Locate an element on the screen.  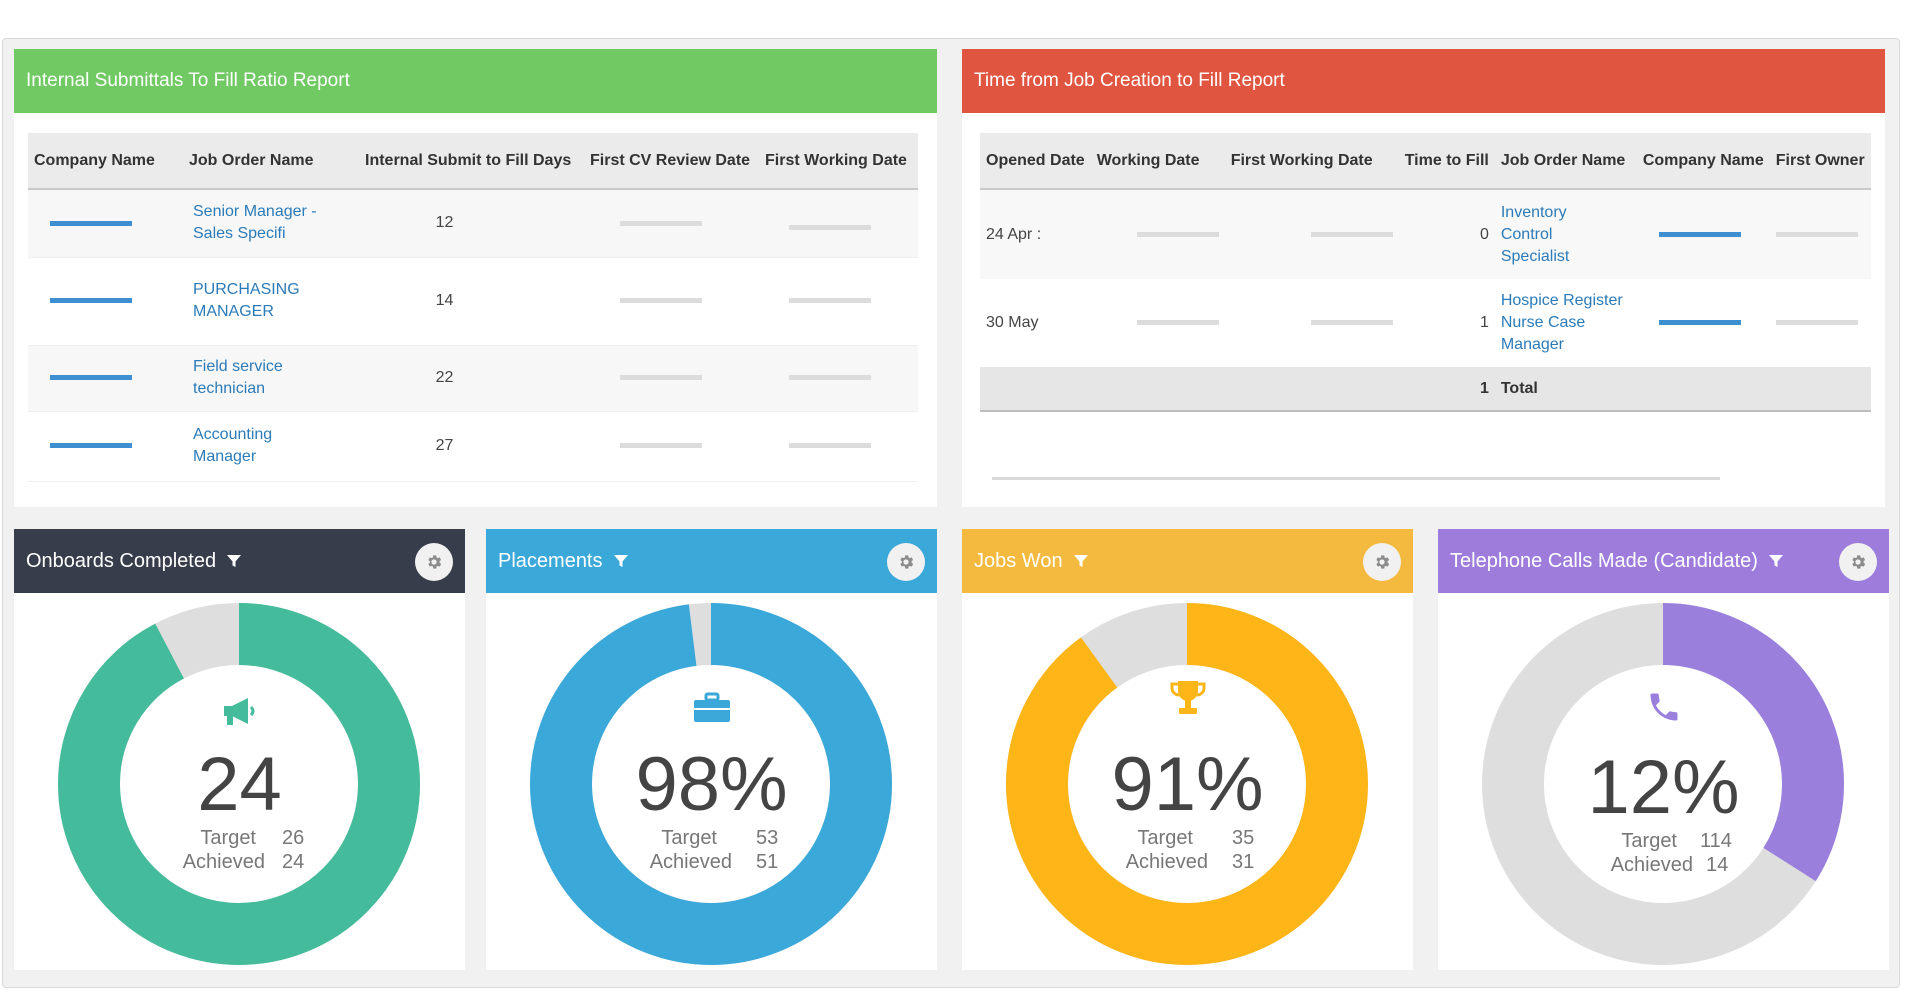
horizontal-scrollbar is located at coordinates (1356, 478).